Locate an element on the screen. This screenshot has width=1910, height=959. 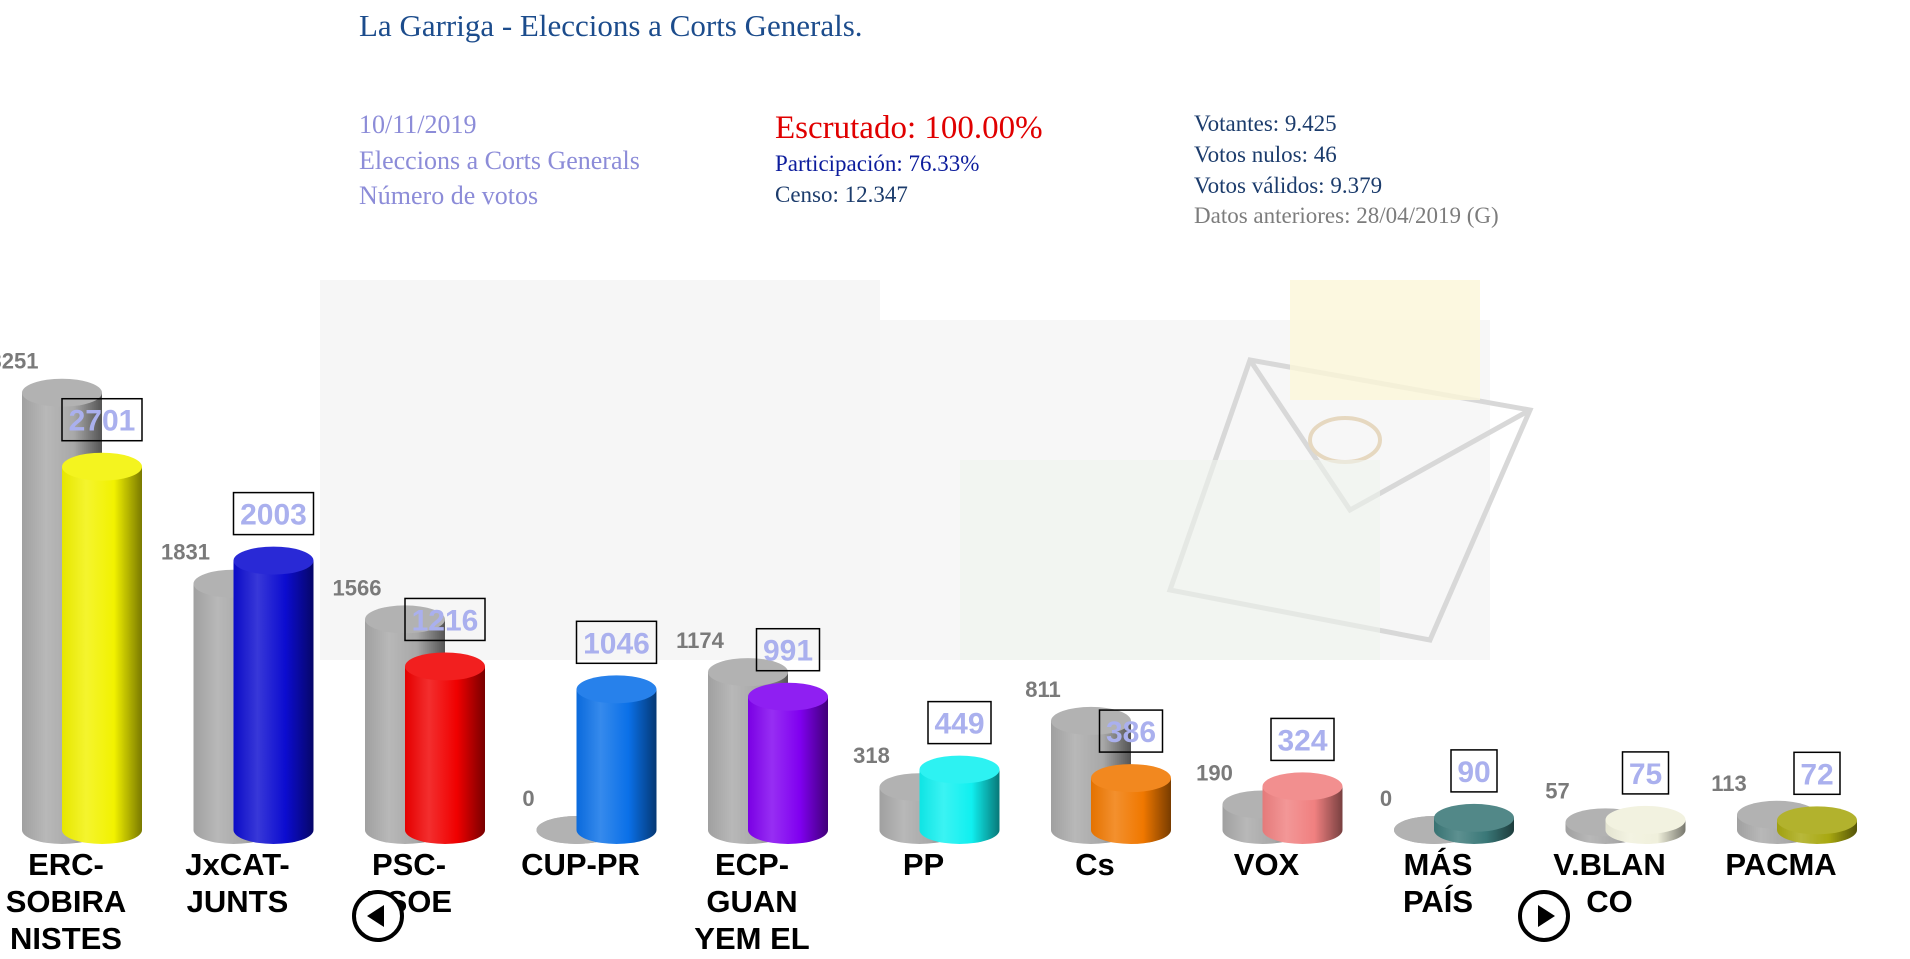
party-label: SOBIRA is located at coordinates (66, 901).